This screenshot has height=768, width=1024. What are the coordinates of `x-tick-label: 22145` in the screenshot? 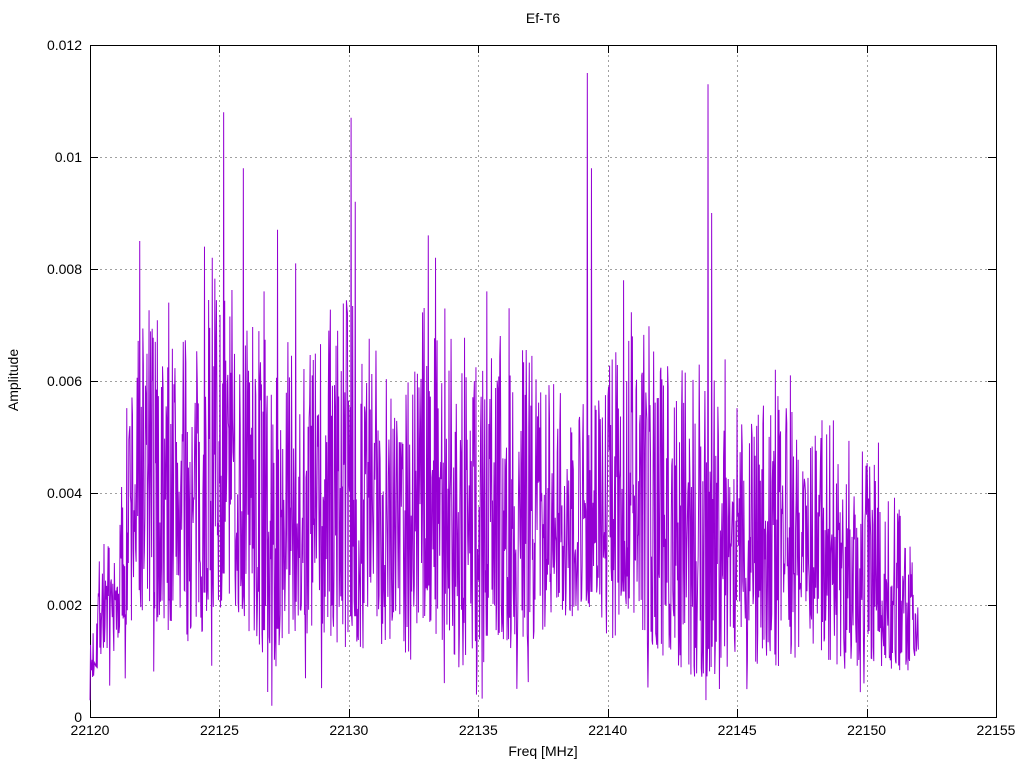 It's located at (737, 730).